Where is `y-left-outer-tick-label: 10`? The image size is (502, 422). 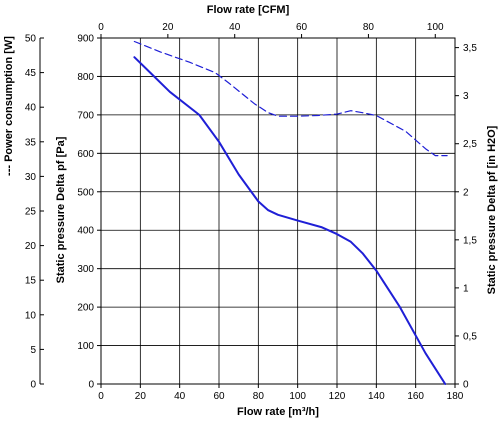 y-left-outer-tick-label: 10 is located at coordinates (31, 315).